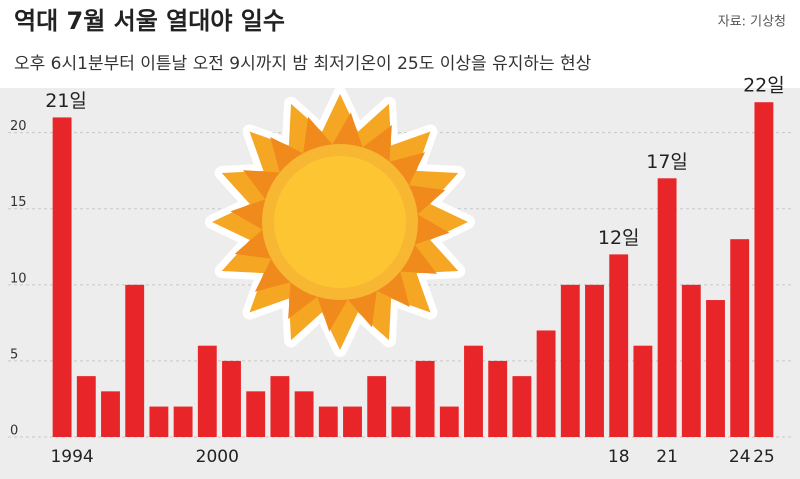 The image size is (800, 479). What do you see at coordinates (14, 431) in the screenshot?
I see `y-tick-label: 0` at bounding box center [14, 431].